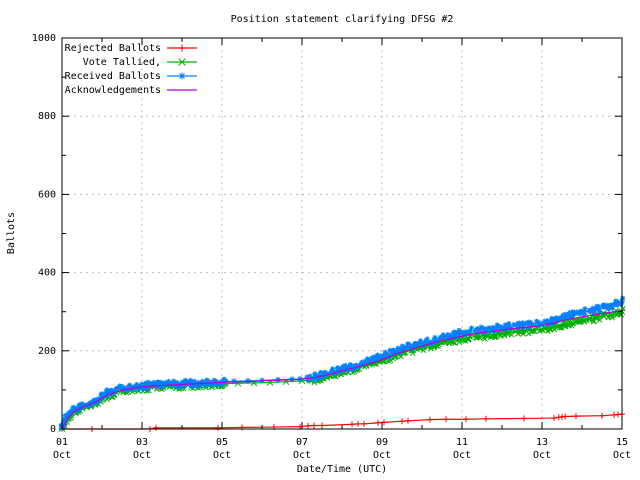 The height and width of the screenshot is (480, 640). What do you see at coordinates (11, 233) in the screenshot?
I see `y-axis-title: Ballots` at bounding box center [11, 233].